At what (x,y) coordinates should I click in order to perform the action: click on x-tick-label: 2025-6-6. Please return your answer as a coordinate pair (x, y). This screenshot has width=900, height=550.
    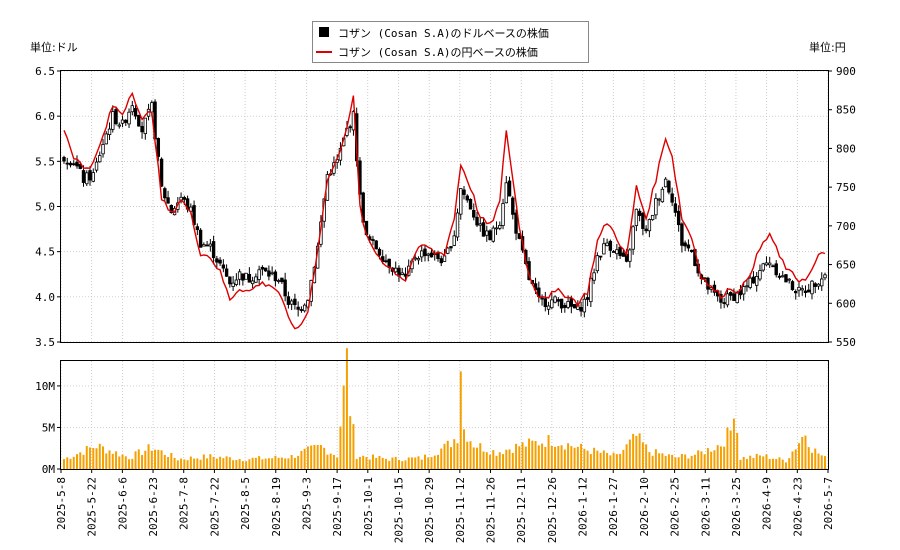
    Looking at the image, I should click on (122, 503).